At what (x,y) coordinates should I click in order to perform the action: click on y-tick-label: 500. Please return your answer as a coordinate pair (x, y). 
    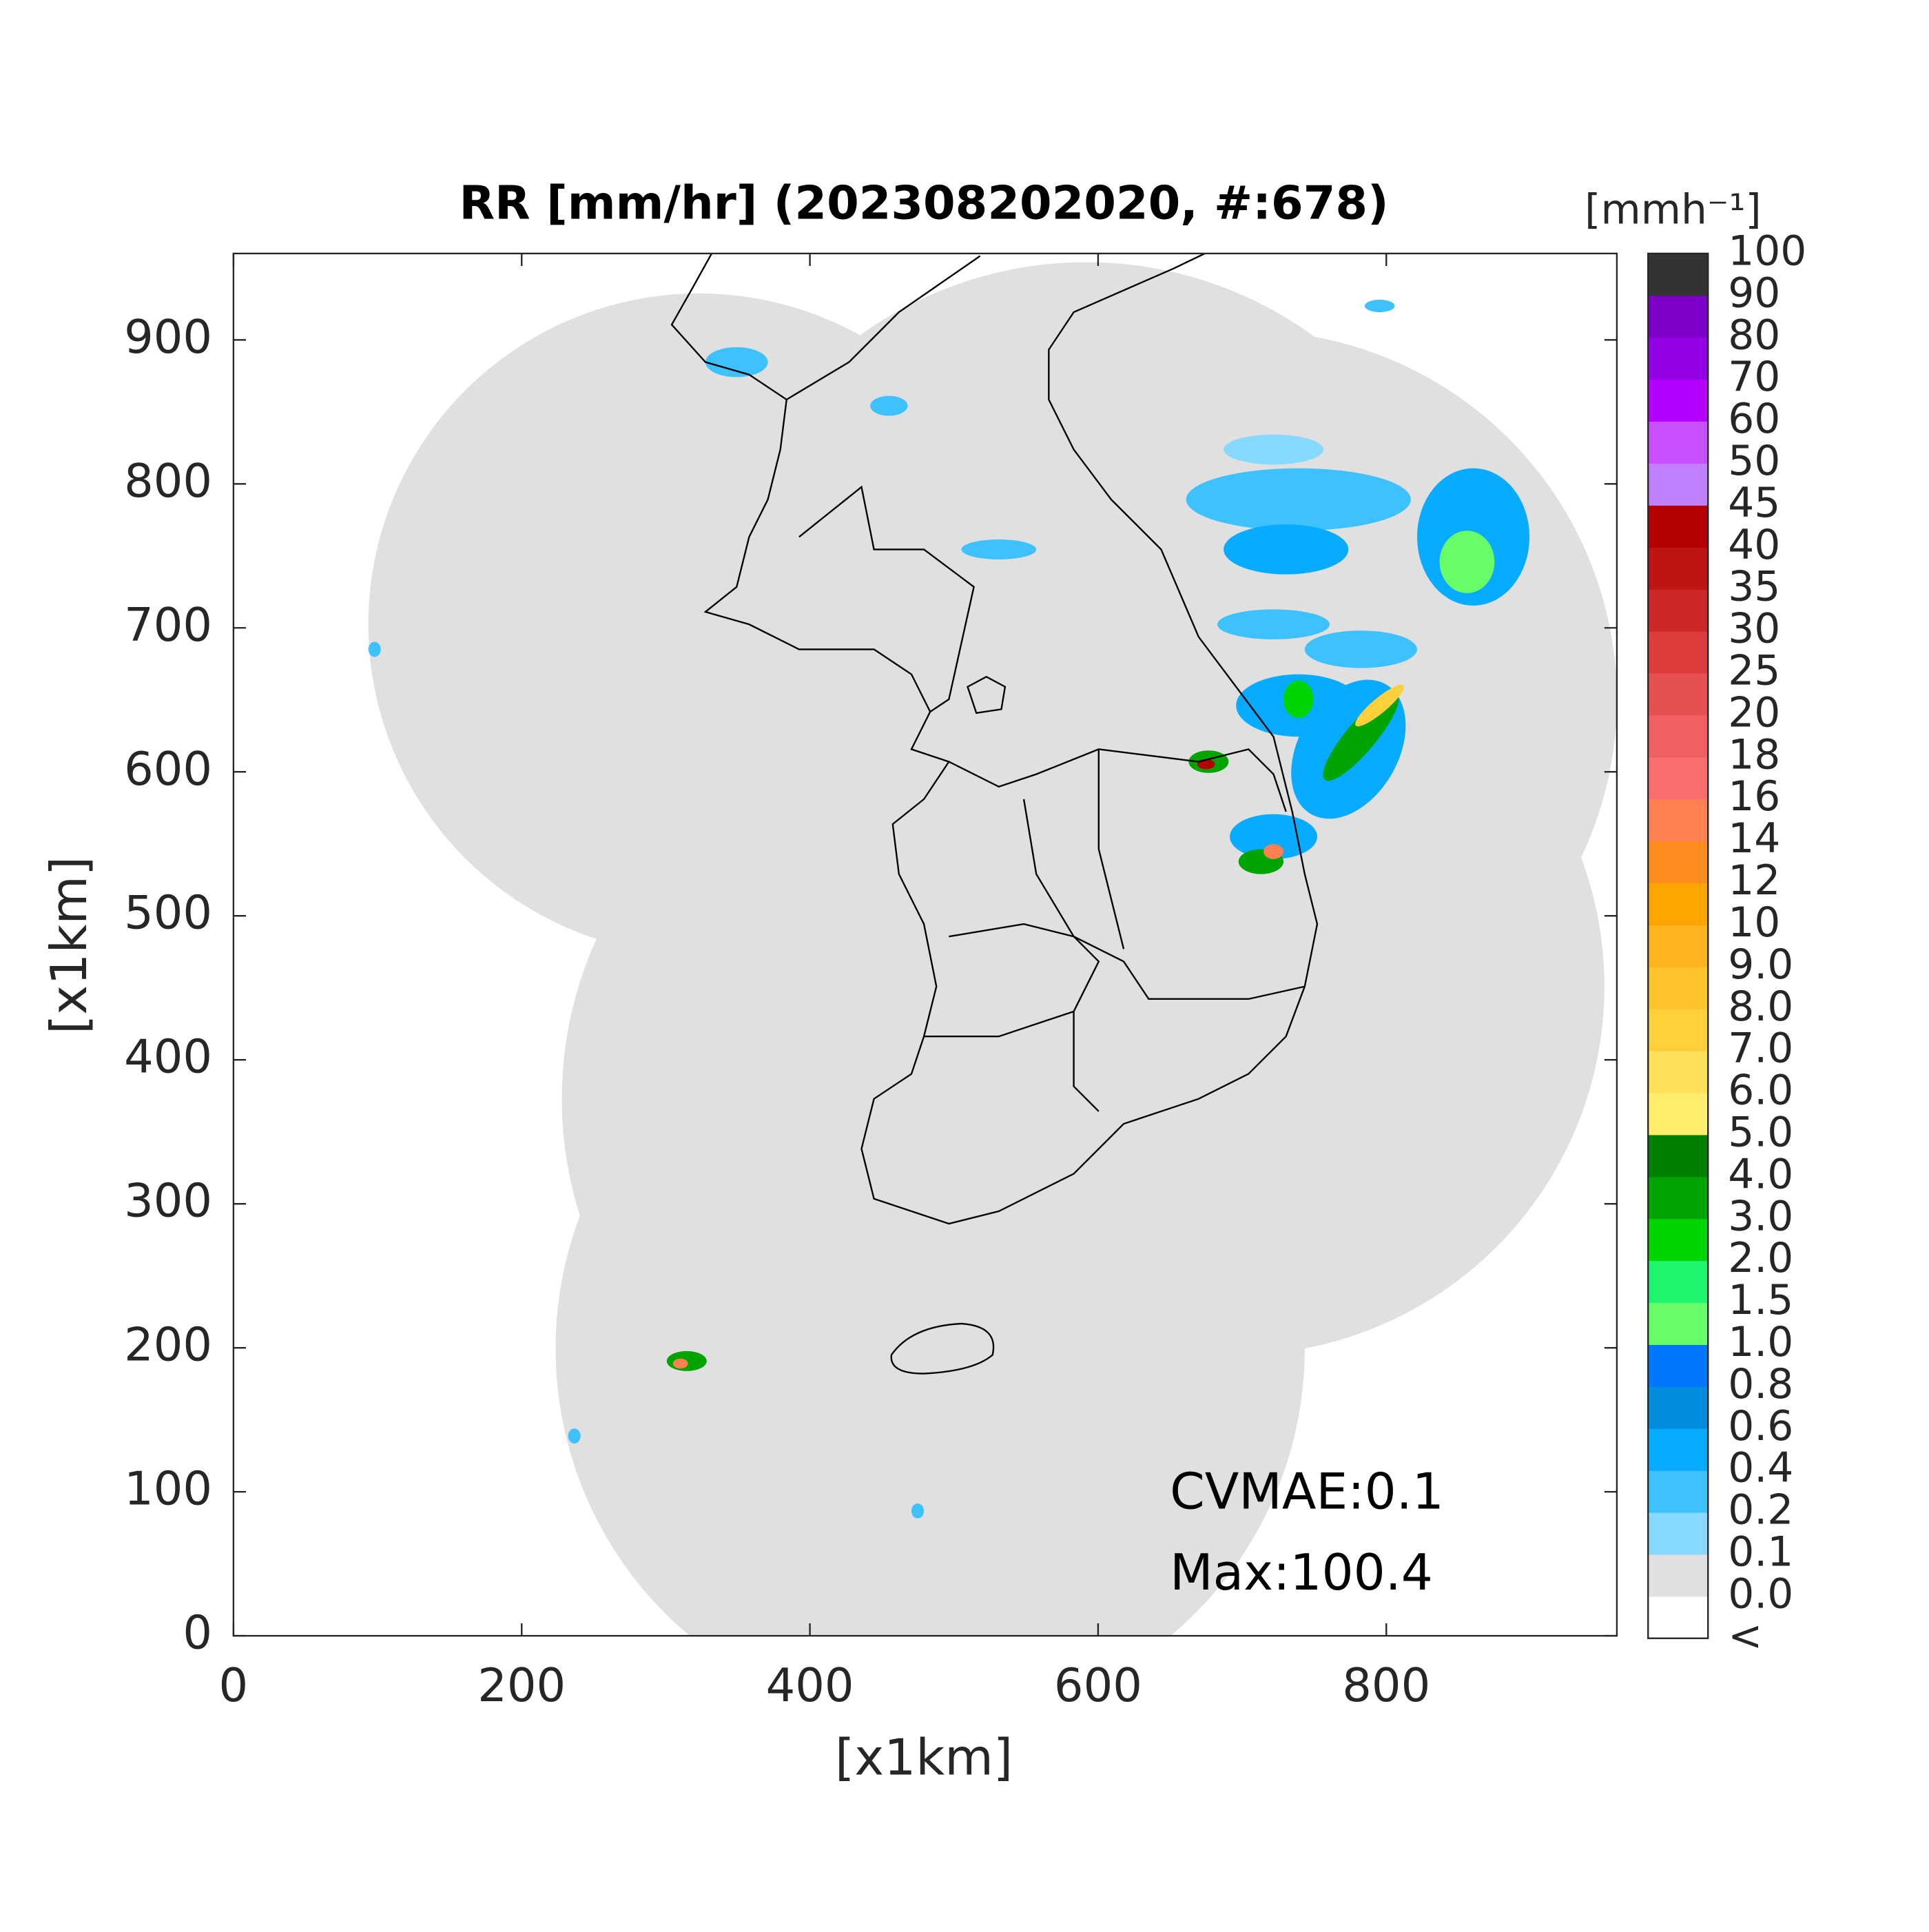
    Looking at the image, I should click on (168, 913).